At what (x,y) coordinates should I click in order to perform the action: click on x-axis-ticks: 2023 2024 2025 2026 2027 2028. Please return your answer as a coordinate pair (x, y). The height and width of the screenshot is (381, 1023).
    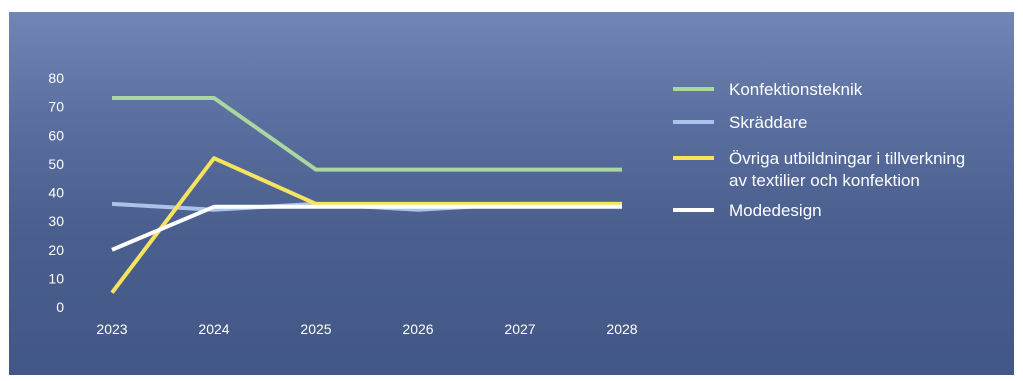
    Looking at the image, I should click on (366, 329).